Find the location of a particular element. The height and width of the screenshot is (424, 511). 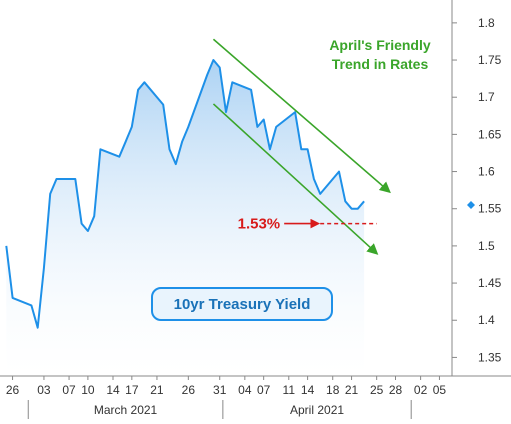

x-tick-label: 25 is located at coordinates (377, 390).